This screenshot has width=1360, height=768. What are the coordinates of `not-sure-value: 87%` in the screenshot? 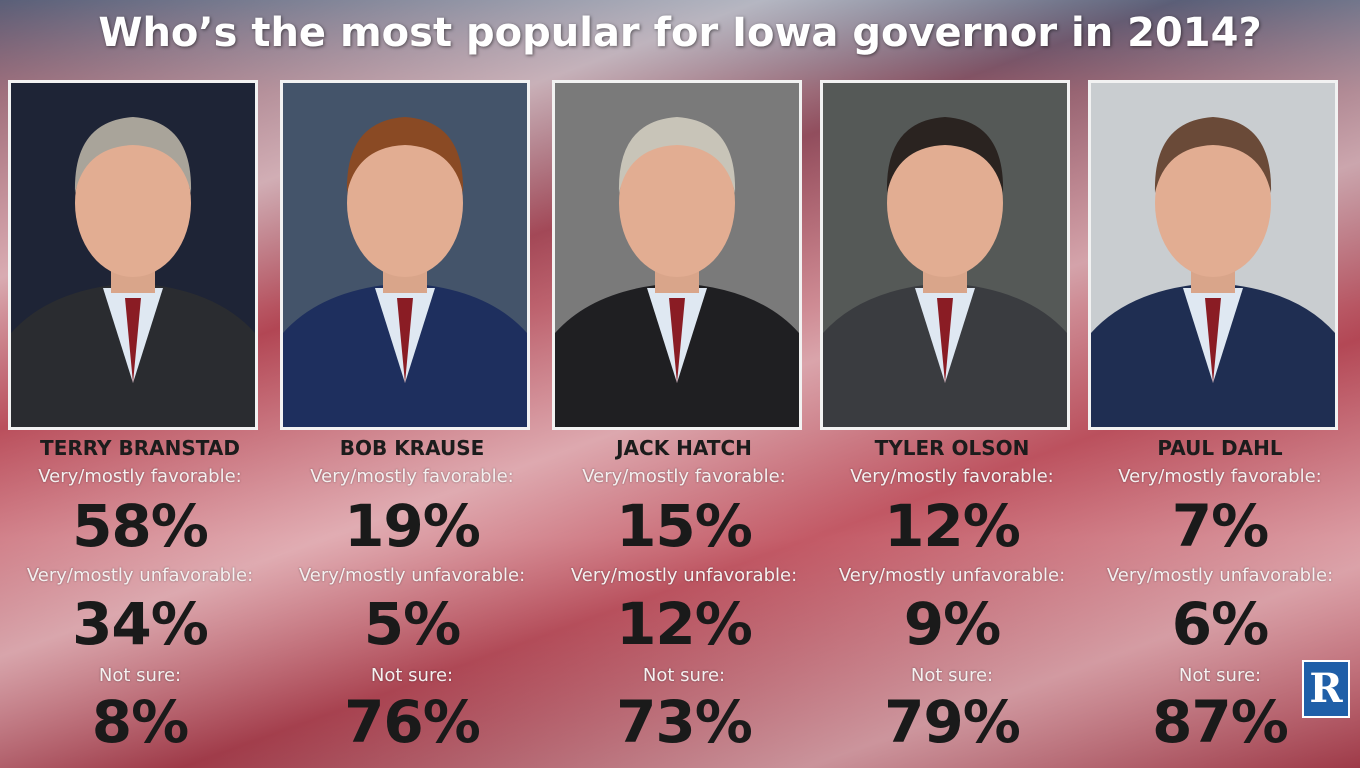 It's located at (1220, 722).